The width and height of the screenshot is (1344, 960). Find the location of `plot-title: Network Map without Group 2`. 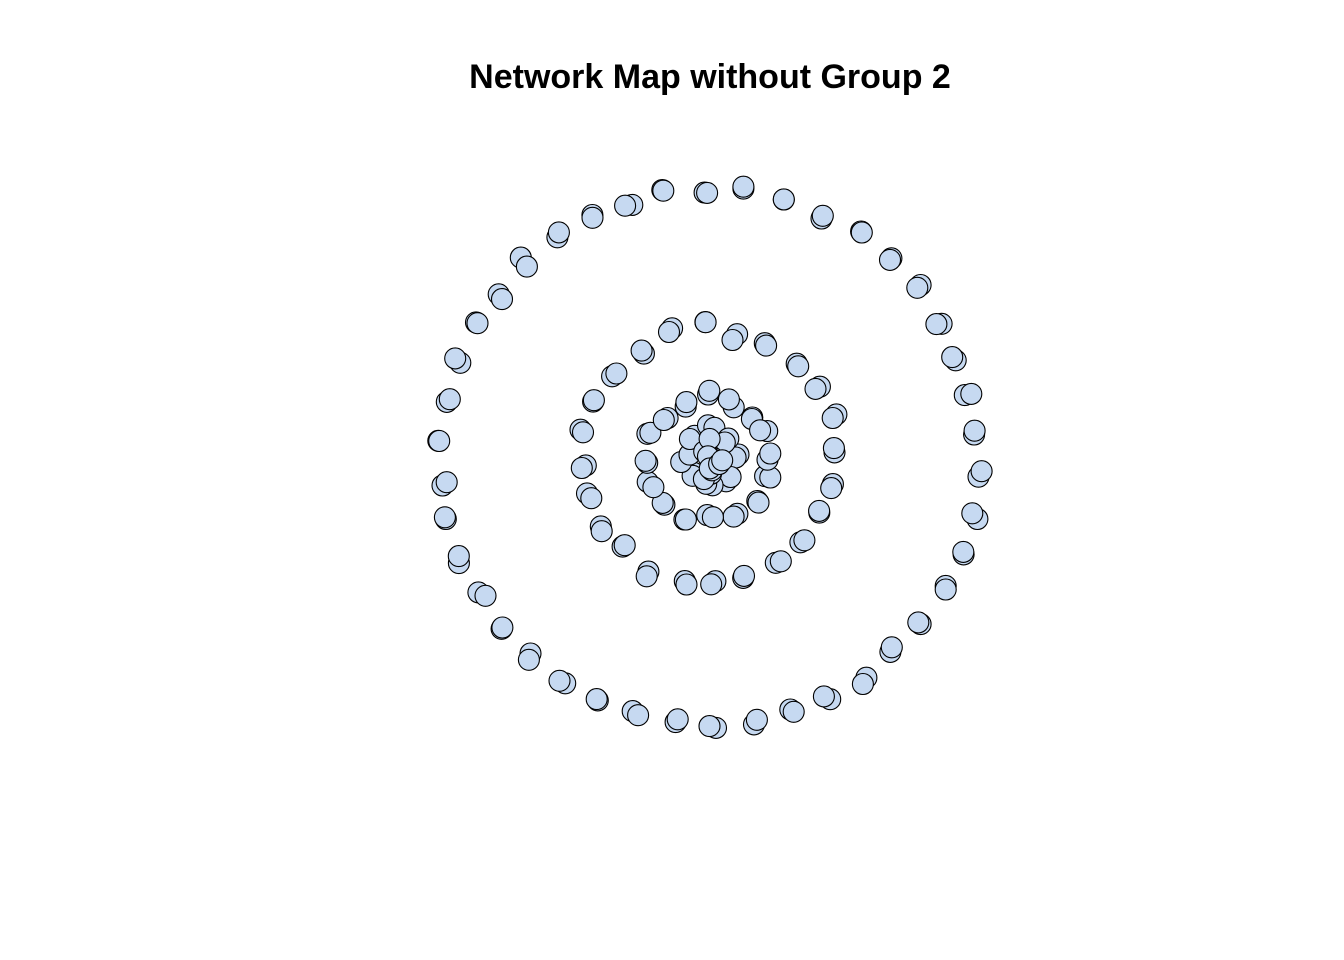

plot-title: Network Map without Group 2 is located at coordinates (710, 77).